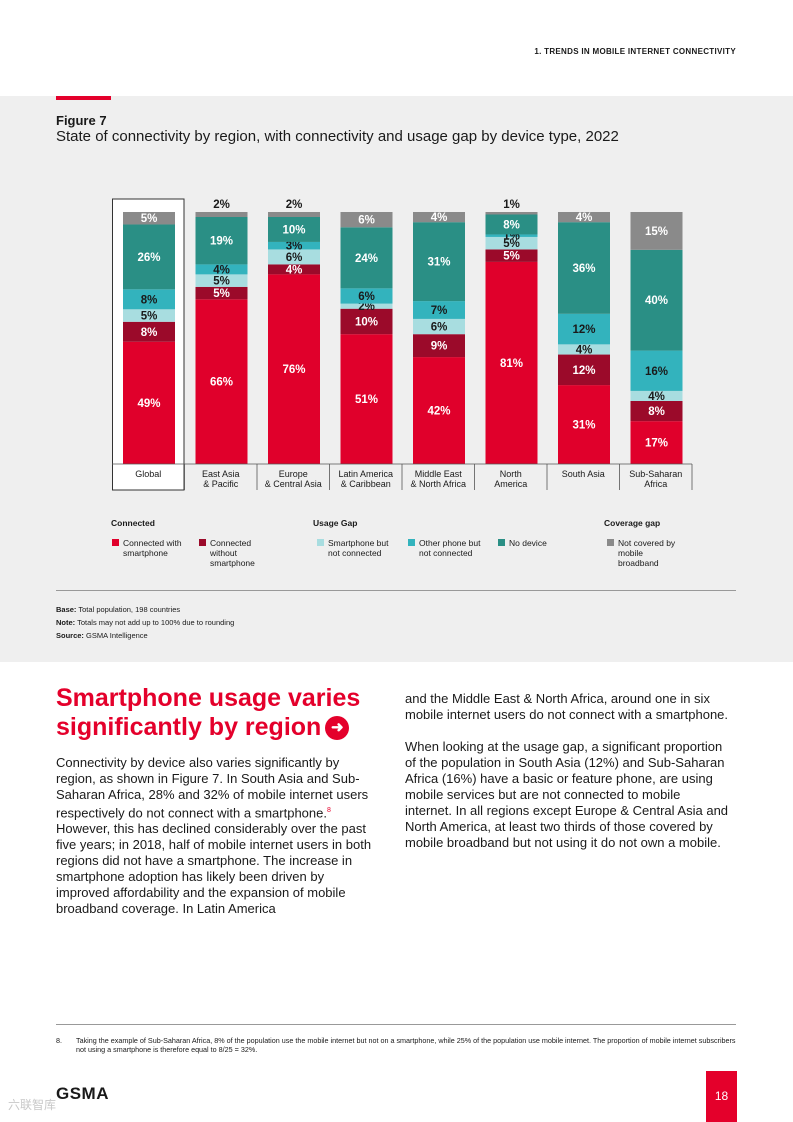 Image resolution: width=793 pixels, height=1122 pixels. What do you see at coordinates (66, 622) in the screenshot?
I see `note-label: Note:` at bounding box center [66, 622].